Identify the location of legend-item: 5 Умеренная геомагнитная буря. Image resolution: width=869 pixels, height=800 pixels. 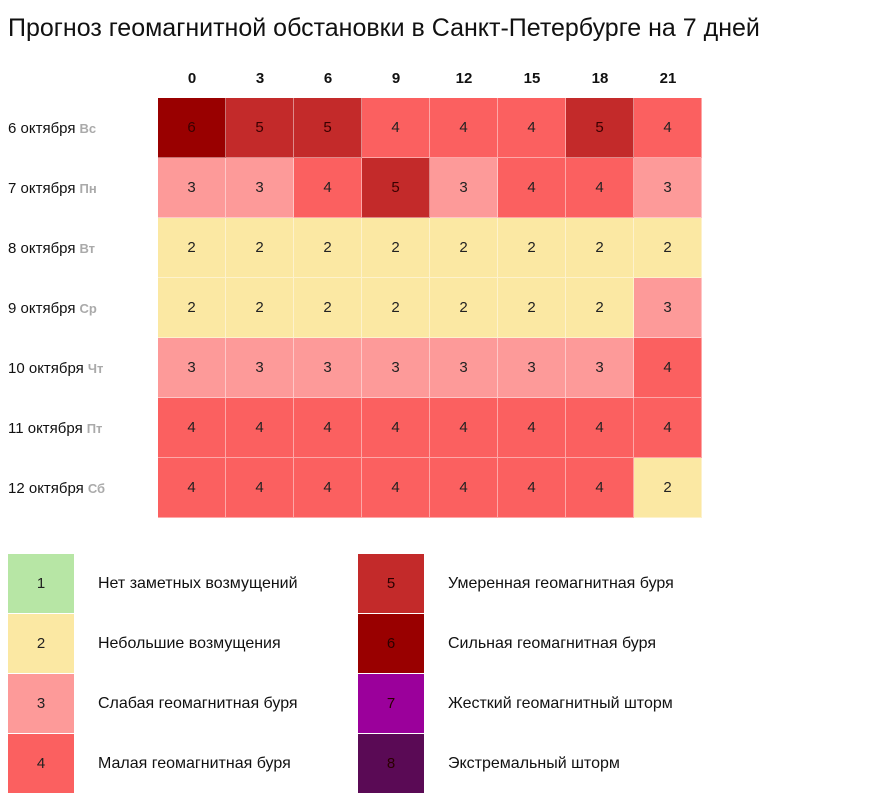
(516, 584).